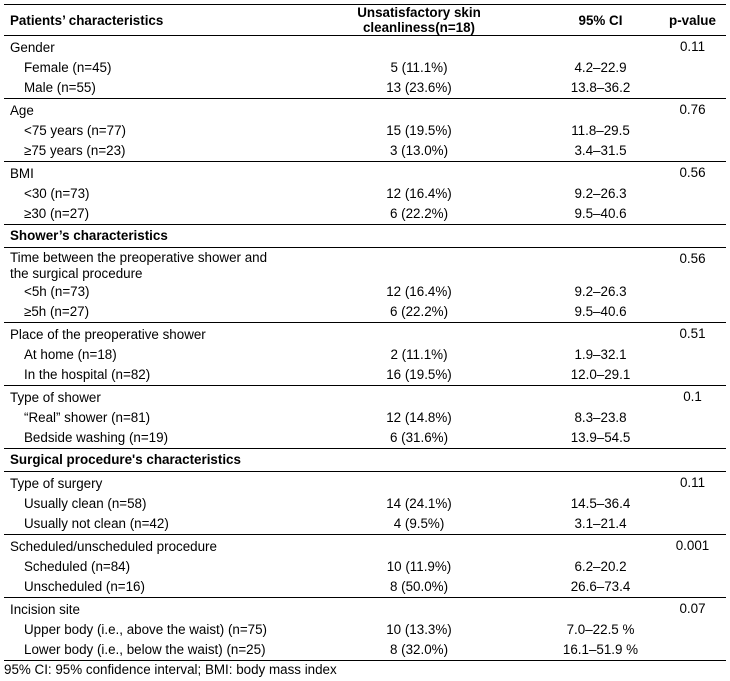 The width and height of the screenshot is (730, 681). Describe the element at coordinates (419, 67) in the screenshot. I see `row-value: 5 (11.1%)` at that location.